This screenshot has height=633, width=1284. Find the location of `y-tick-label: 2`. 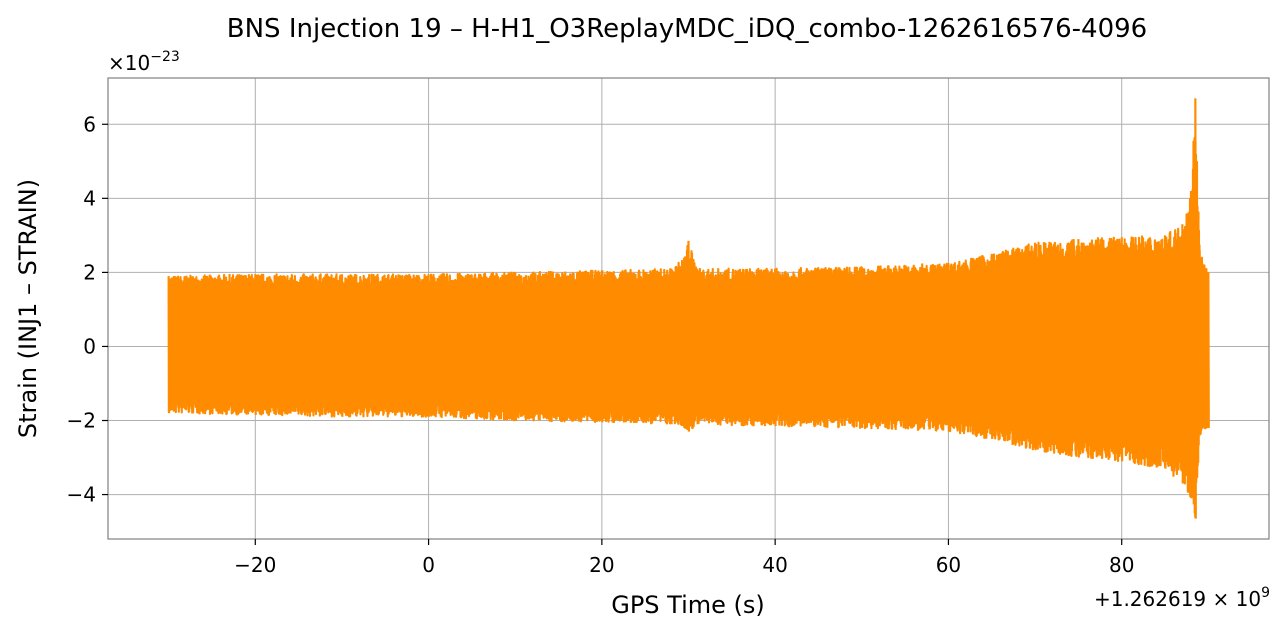

y-tick-label: 2 is located at coordinates (89, 272).